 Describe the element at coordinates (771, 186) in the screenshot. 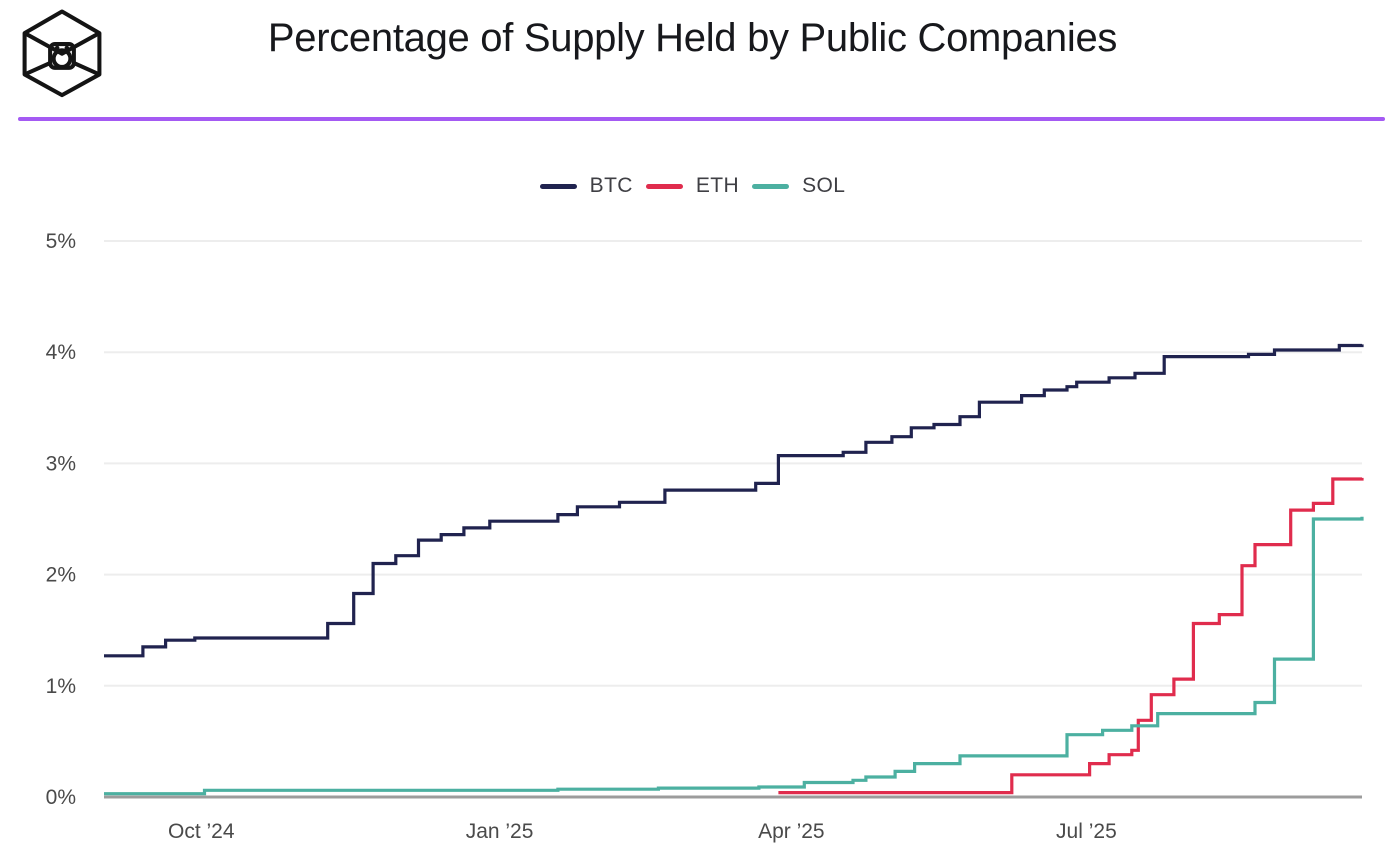

I see `legend-swatch-sol` at that location.